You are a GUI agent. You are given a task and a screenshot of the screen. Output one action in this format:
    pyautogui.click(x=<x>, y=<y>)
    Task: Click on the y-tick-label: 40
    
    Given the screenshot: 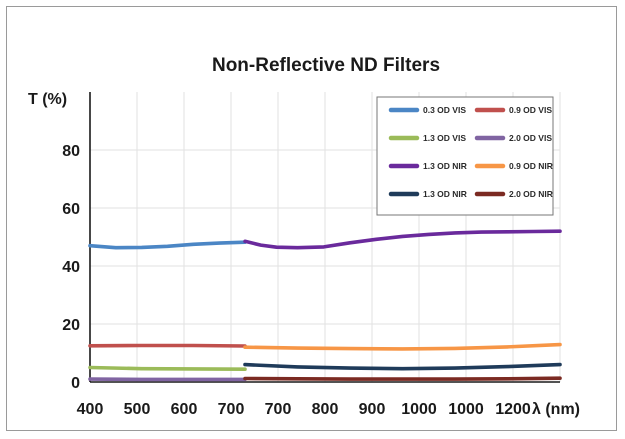 What is the action you would take?
    pyautogui.click(x=71, y=267)
    